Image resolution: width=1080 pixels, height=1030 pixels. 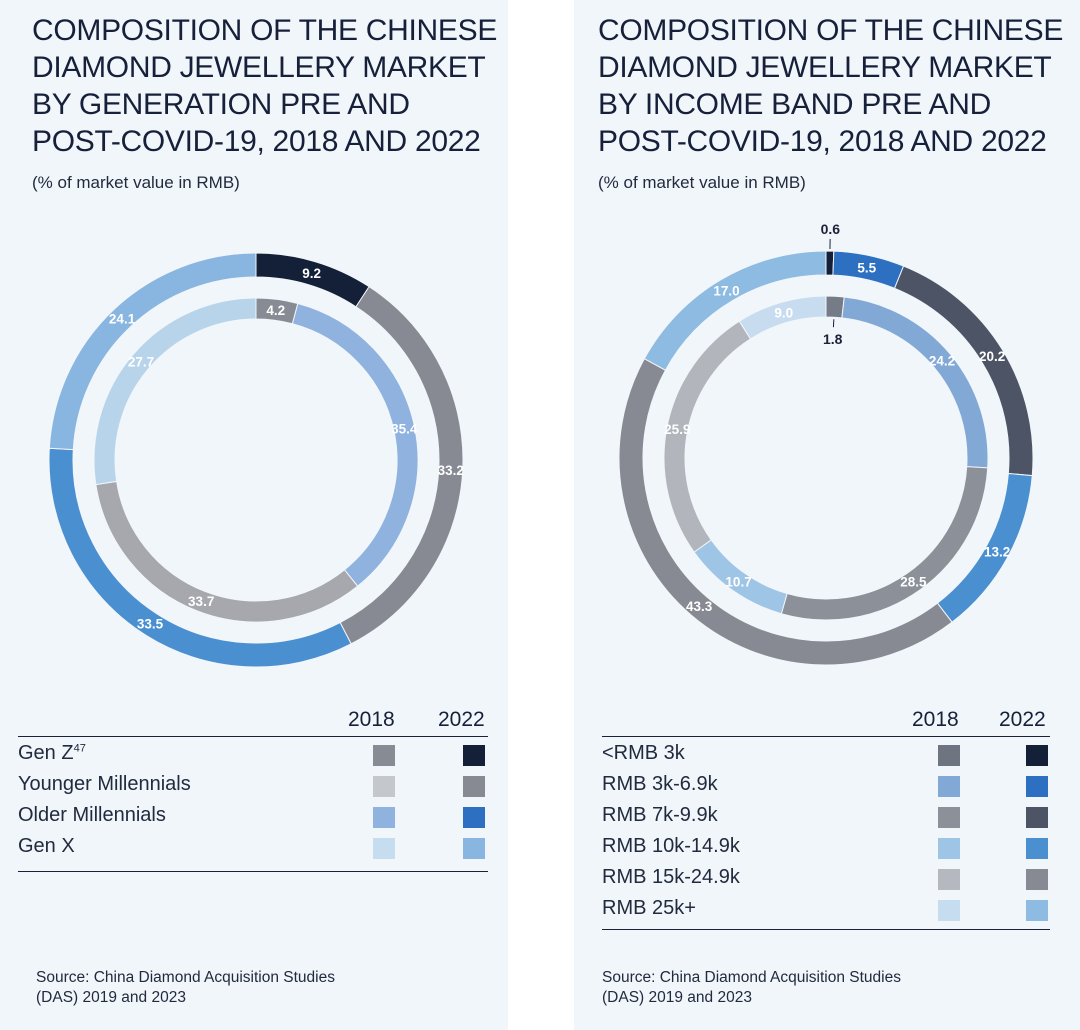 What do you see at coordinates (783, 313) in the screenshot?
I see `data-label: 9.0` at bounding box center [783, 313].